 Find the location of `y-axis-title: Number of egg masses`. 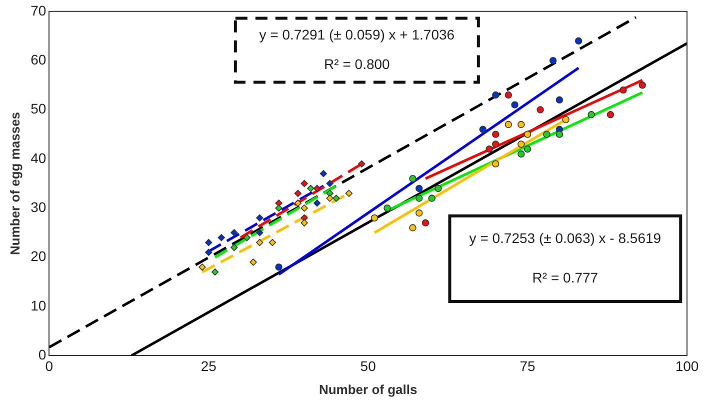

y-axis-title: Number of egg masses is located at coordinates (14, 184).